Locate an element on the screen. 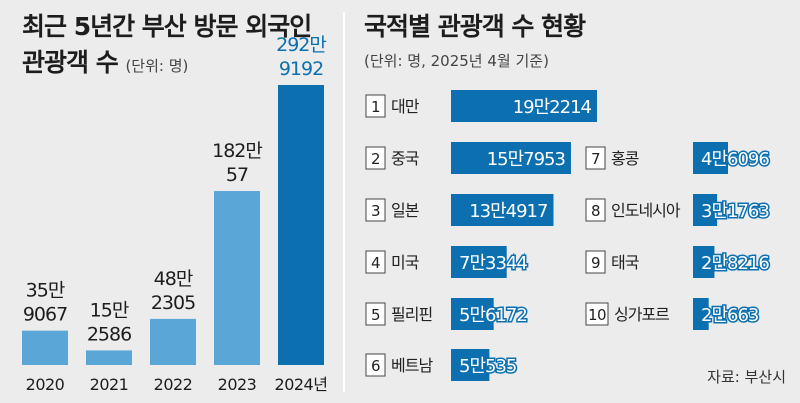  country-name: 미국 is located at coordinates (405, 262).